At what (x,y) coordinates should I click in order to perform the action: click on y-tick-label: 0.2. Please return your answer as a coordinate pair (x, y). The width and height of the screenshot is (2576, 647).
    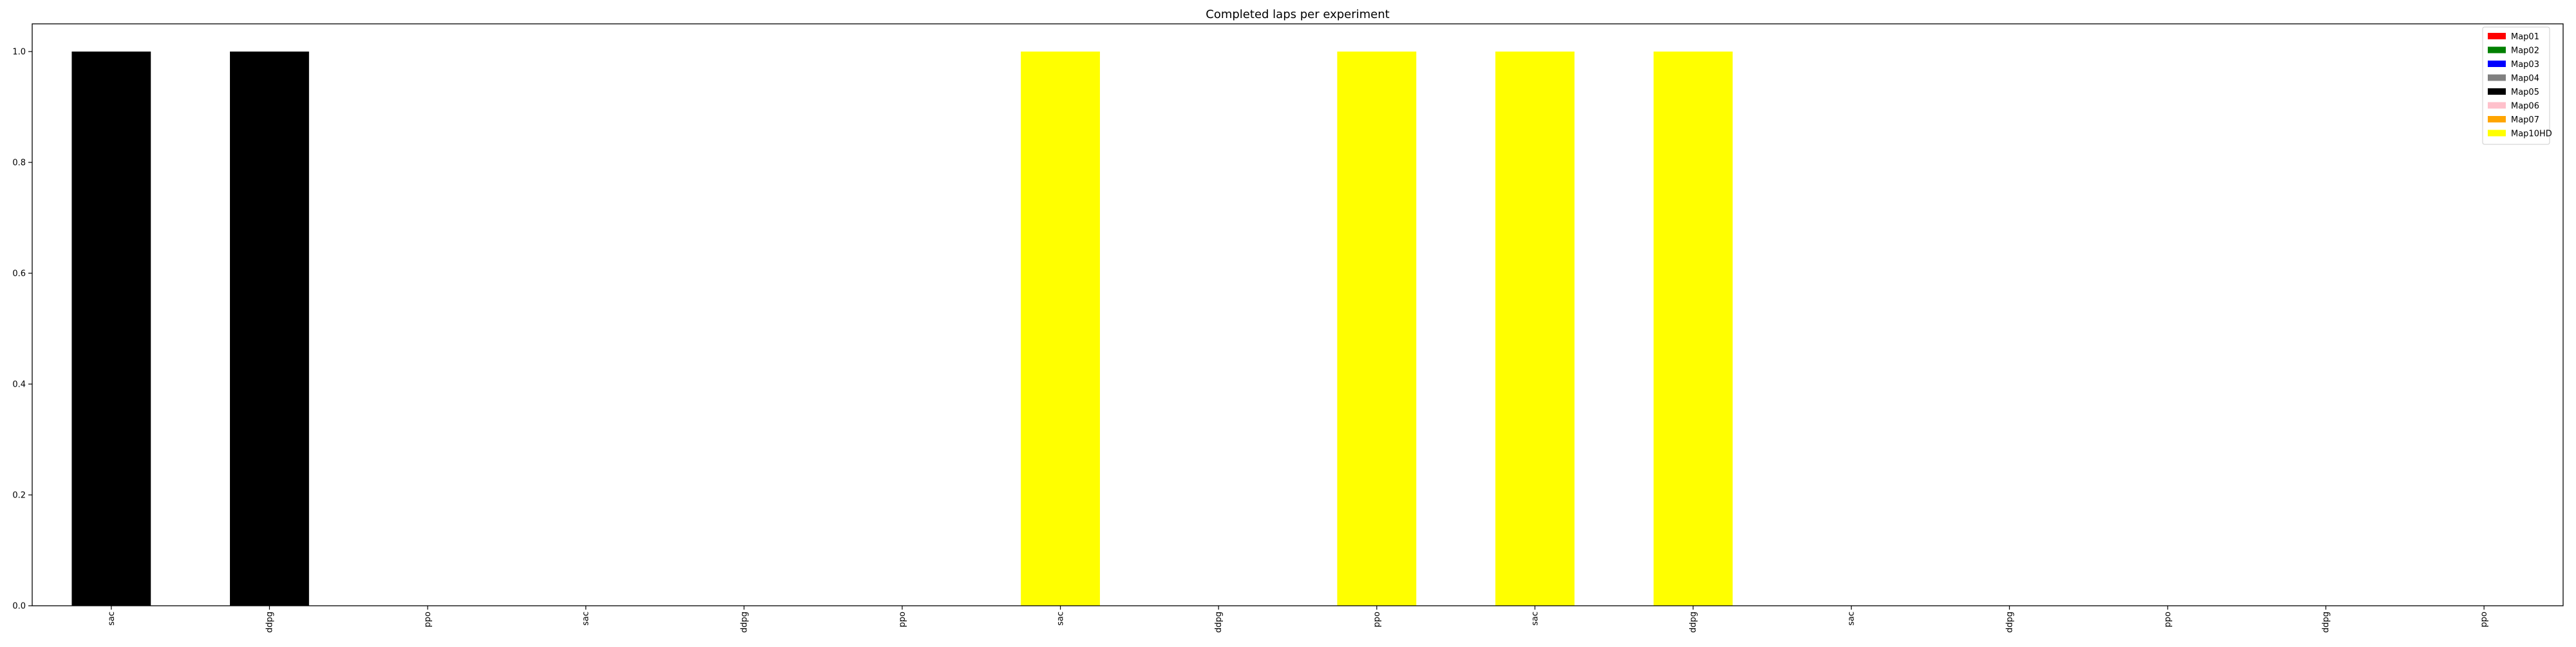
    Looking at the image, I should click on (19, 496).